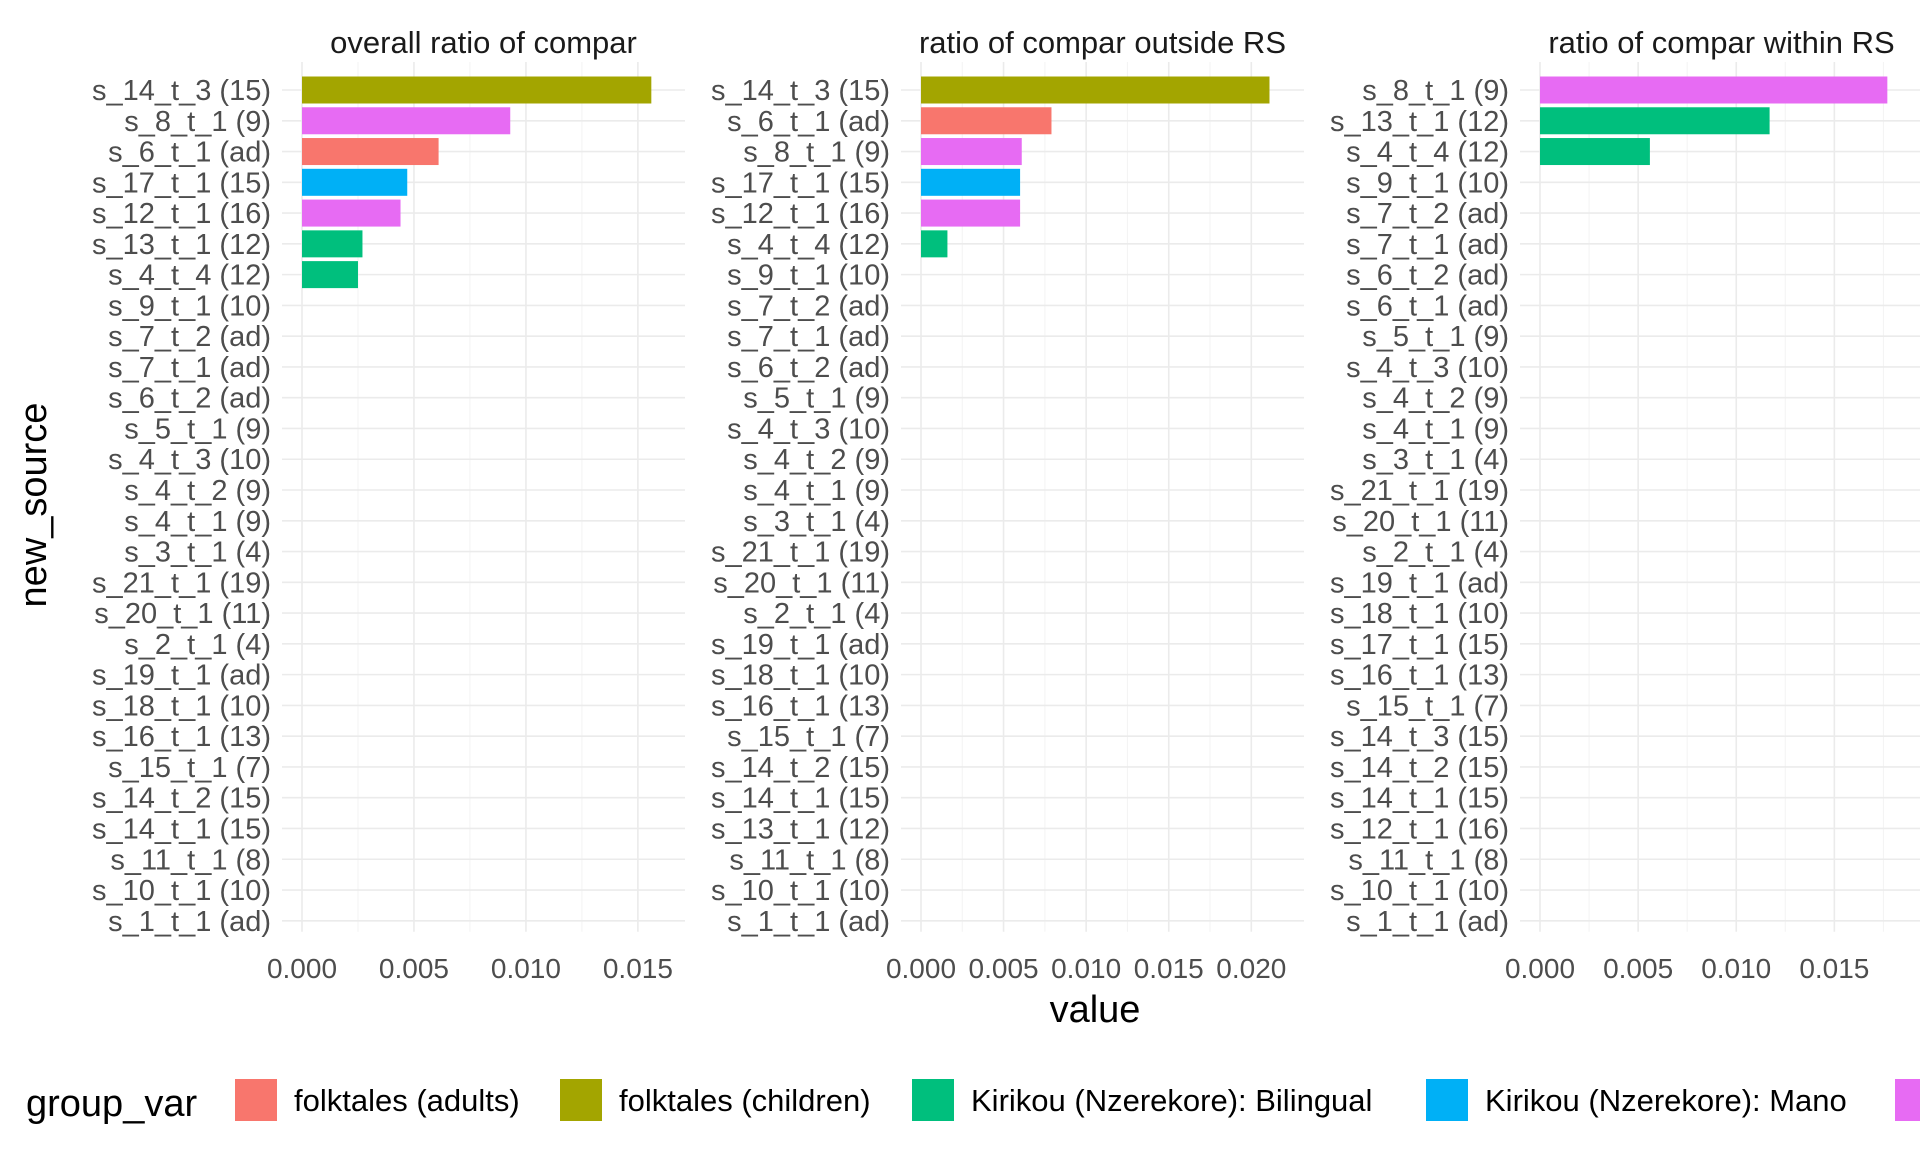  Describe the element at coordinates (189, 460) in the screenshot. I see `y-tick-label: s_4_t_3 (10)` at that location.